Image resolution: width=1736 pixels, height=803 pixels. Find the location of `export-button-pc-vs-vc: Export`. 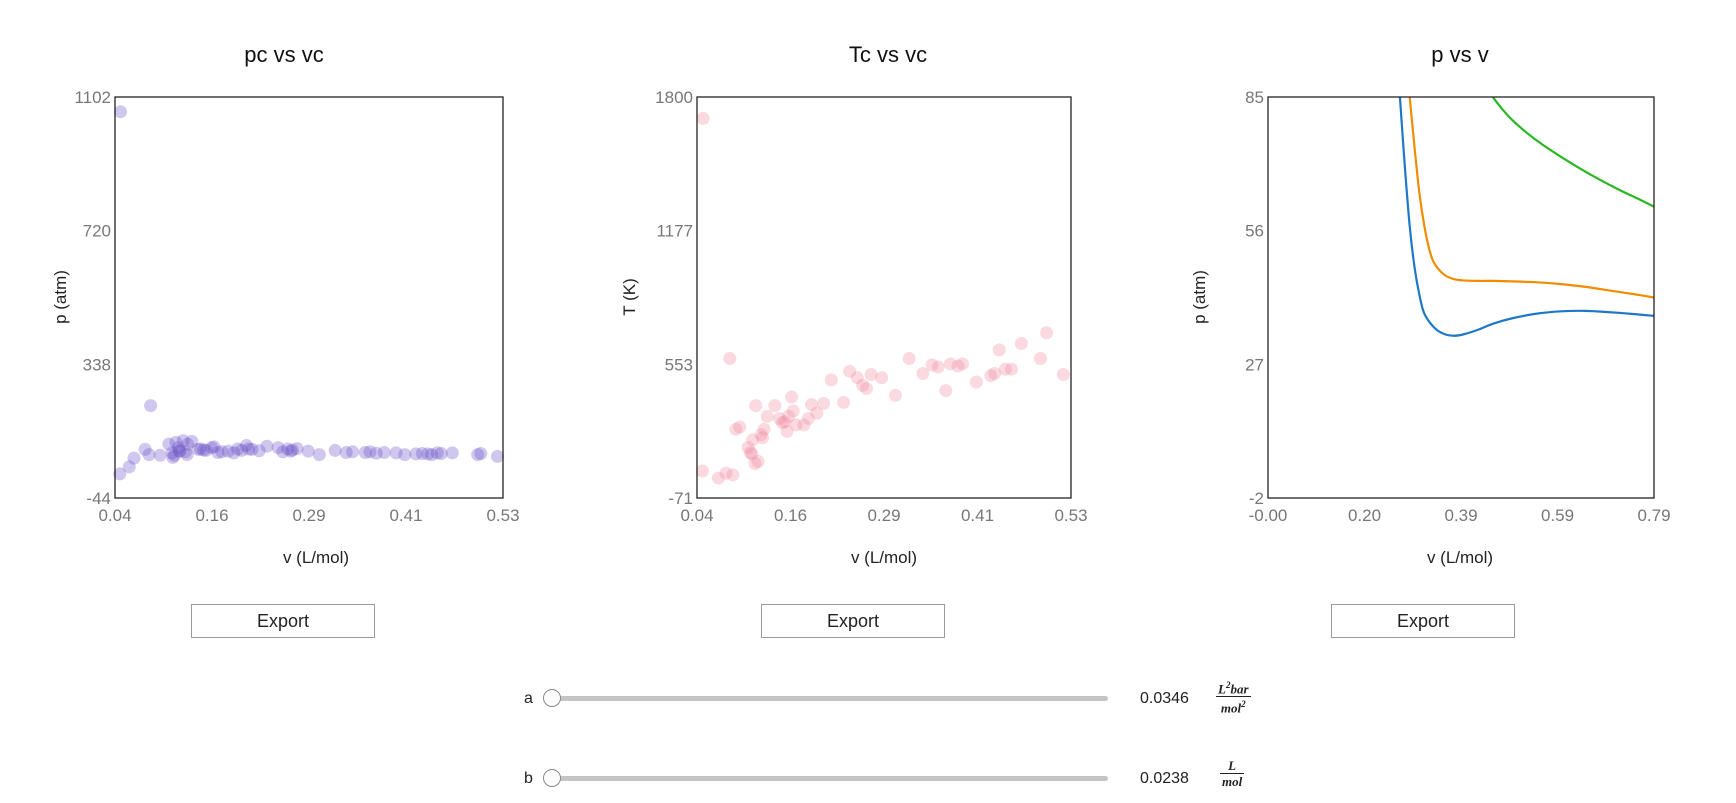

export-button-pc-vs-vc: Export is located at coordinates (283, 621).